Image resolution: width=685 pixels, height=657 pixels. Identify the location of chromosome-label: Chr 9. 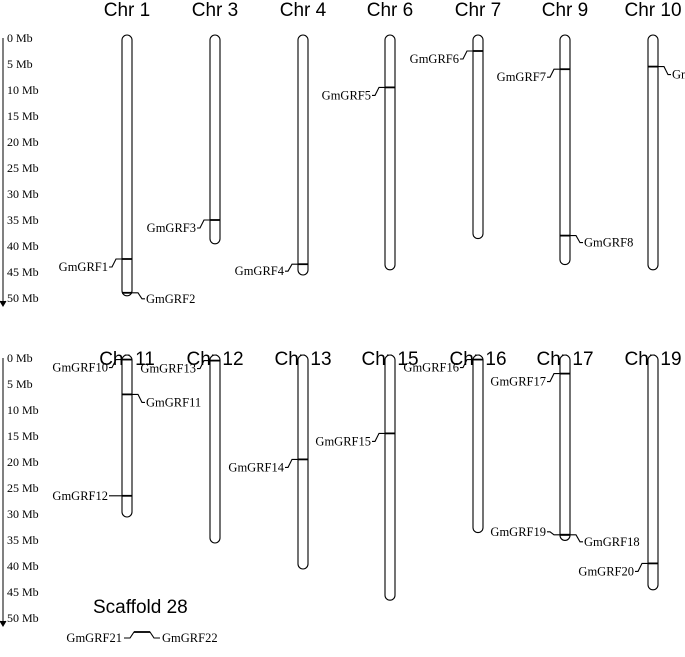
(565, 10).